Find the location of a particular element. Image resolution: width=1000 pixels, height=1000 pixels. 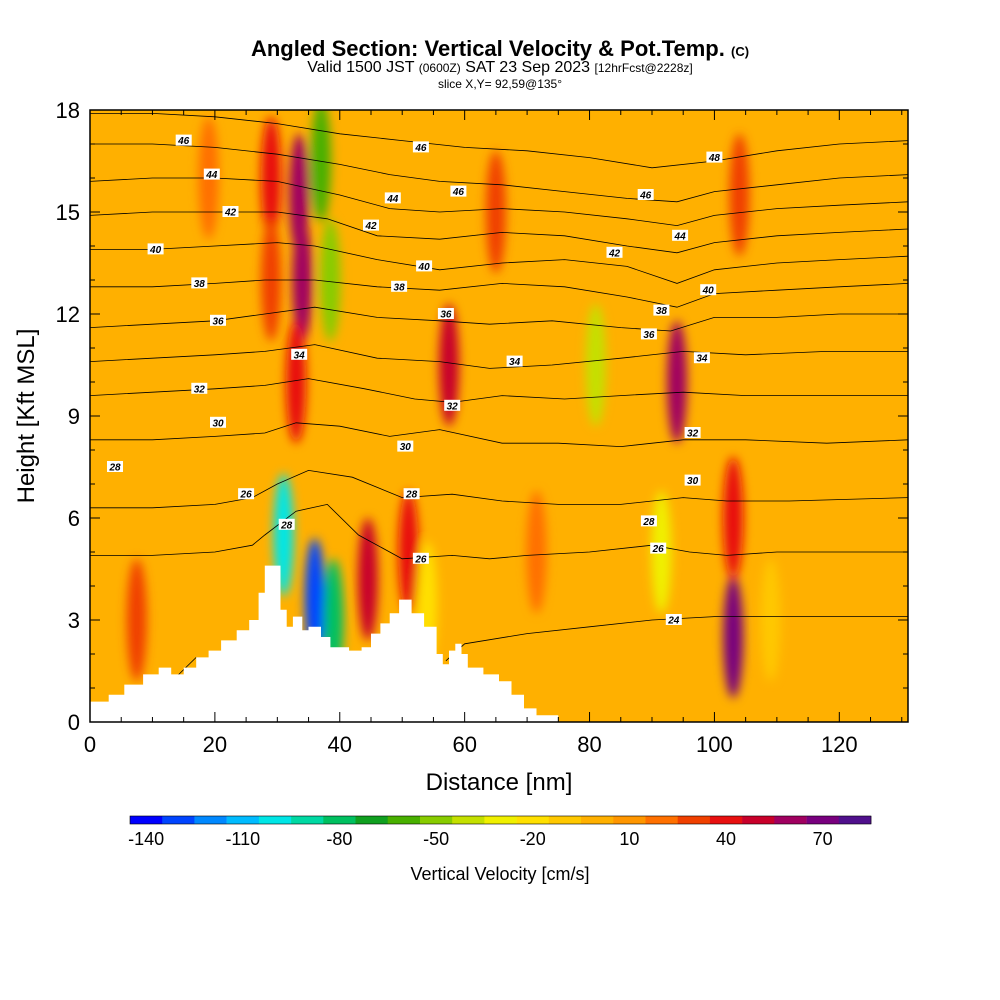

colorbar-label: Vertical Velocity [cm/s] is located at coordinates (499, 874).